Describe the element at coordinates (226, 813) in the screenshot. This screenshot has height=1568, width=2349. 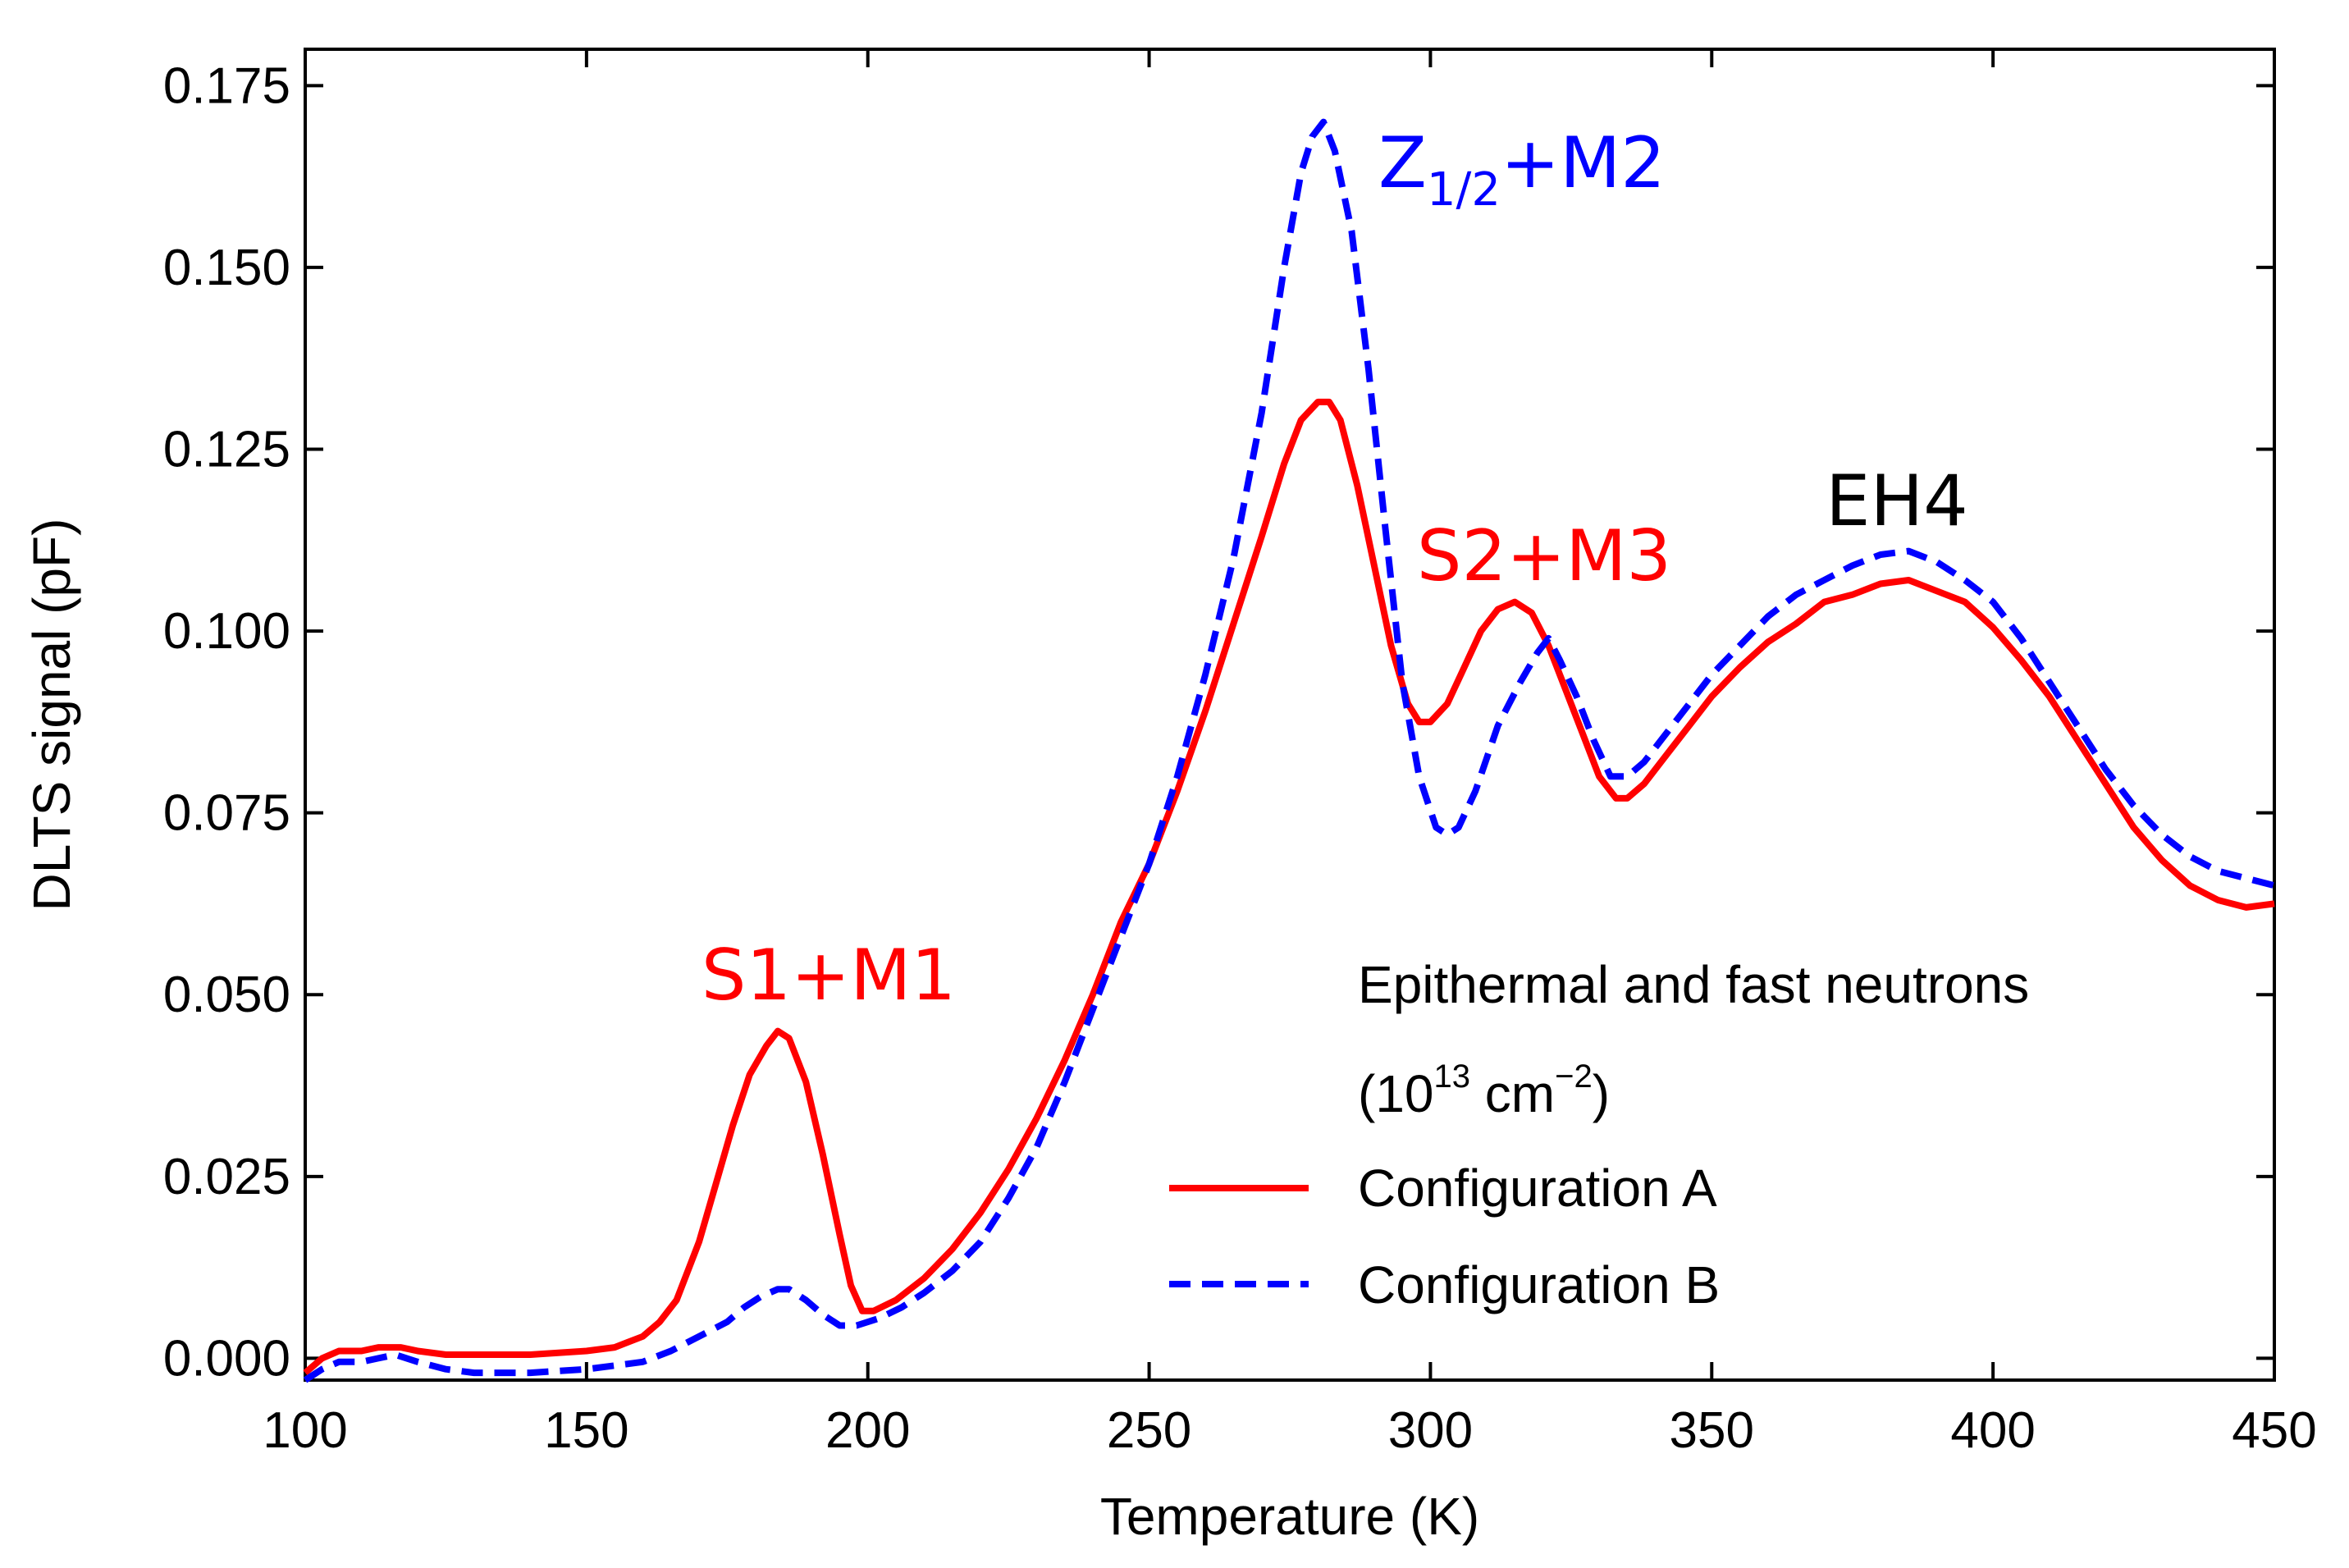
I see `y-tick-label-0.075: 0.075` at that location.